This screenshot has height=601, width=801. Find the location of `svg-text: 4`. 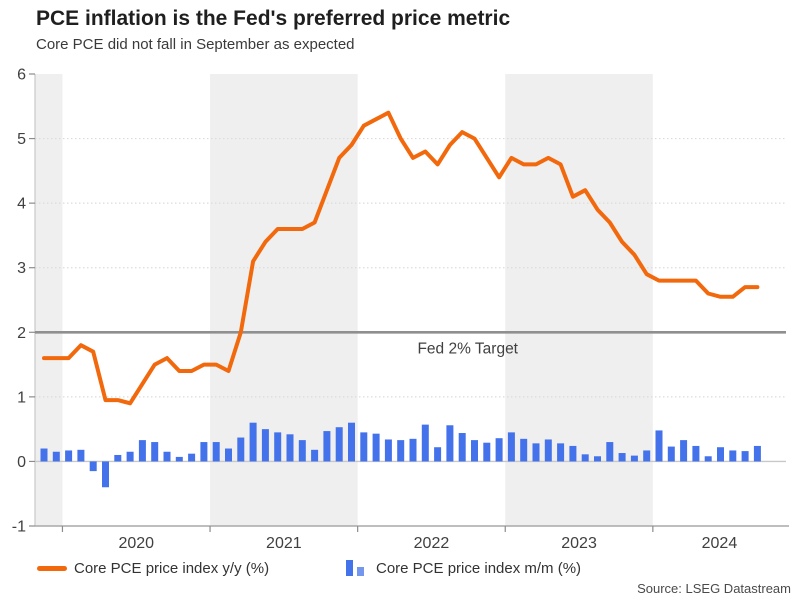

svg-text: 4 is located at coordinates (21, 204).